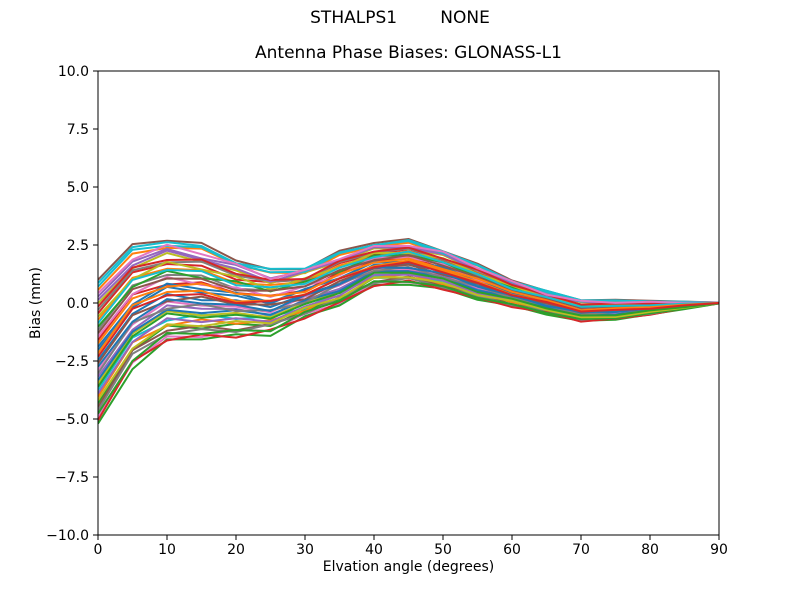  Describe the element at coordinates (236, 550) in the screenshot. I see `x-tick-label: 20` at that location.